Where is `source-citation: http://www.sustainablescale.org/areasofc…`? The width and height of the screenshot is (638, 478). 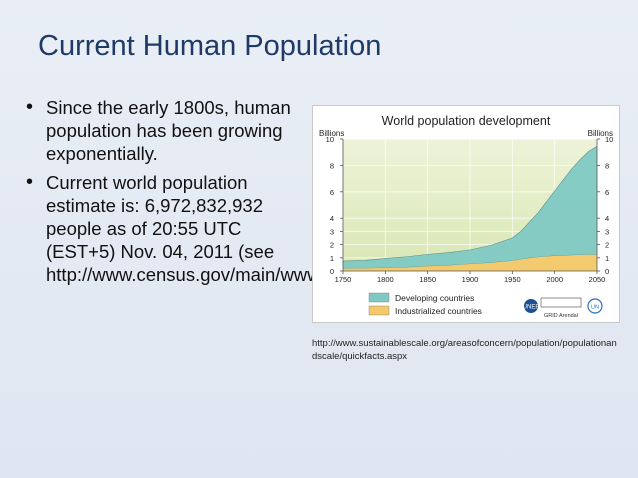
source-citation: http://www.sustainablescale.org/areasofc… is located at coordinates (464, 350).